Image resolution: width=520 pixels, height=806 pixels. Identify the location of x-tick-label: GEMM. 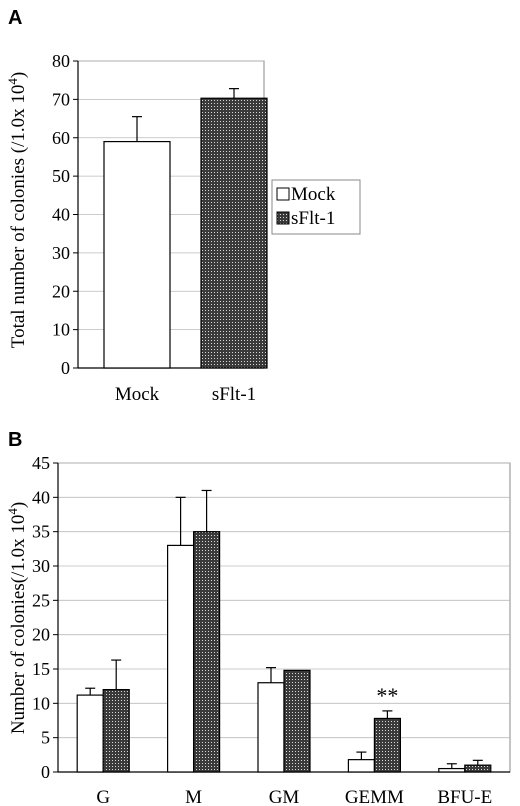
(374, 796).